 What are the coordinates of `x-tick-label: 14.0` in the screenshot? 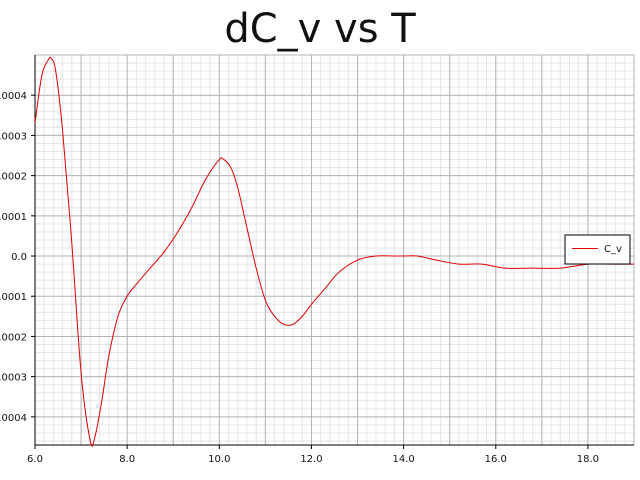 It's located at (403, 459).